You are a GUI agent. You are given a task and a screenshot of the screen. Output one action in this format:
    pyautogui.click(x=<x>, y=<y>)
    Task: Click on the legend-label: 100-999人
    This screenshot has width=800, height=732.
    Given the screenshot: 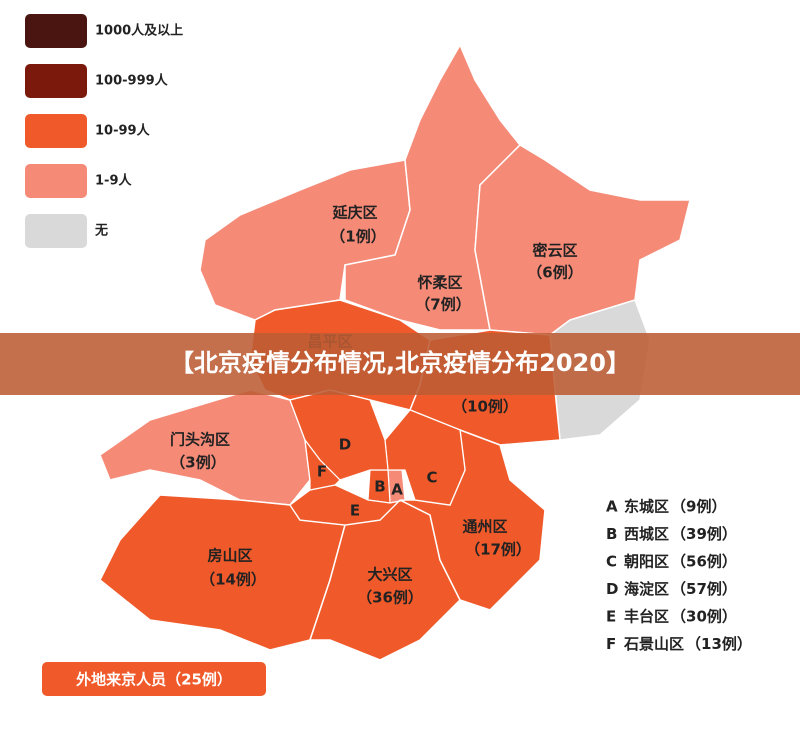 What is the action you would take?
    pyautogui.click(x=132, y=81)
    